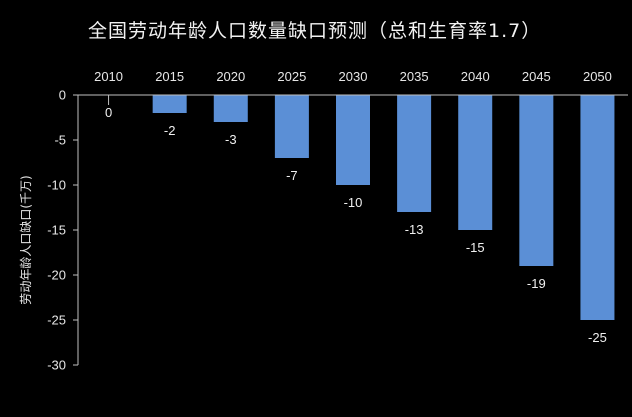 The image size is (632, 417). What do you see at coordinates (25, 239) in the screenshot?
I see `y-axis-label: 劳动年龄人口缺口(千万)` at bounding box center [25, 239].